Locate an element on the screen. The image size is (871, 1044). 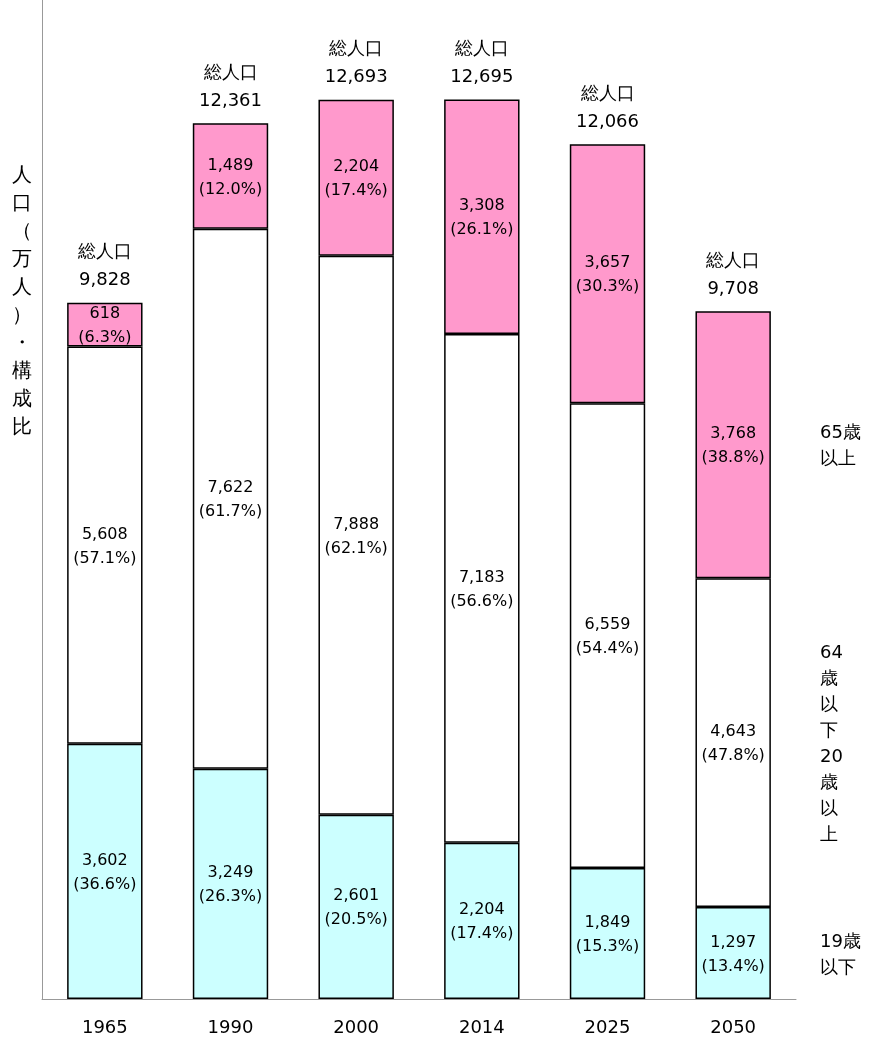
data-label: 7,183 (56.6%) is located at coordinates (482, 588).